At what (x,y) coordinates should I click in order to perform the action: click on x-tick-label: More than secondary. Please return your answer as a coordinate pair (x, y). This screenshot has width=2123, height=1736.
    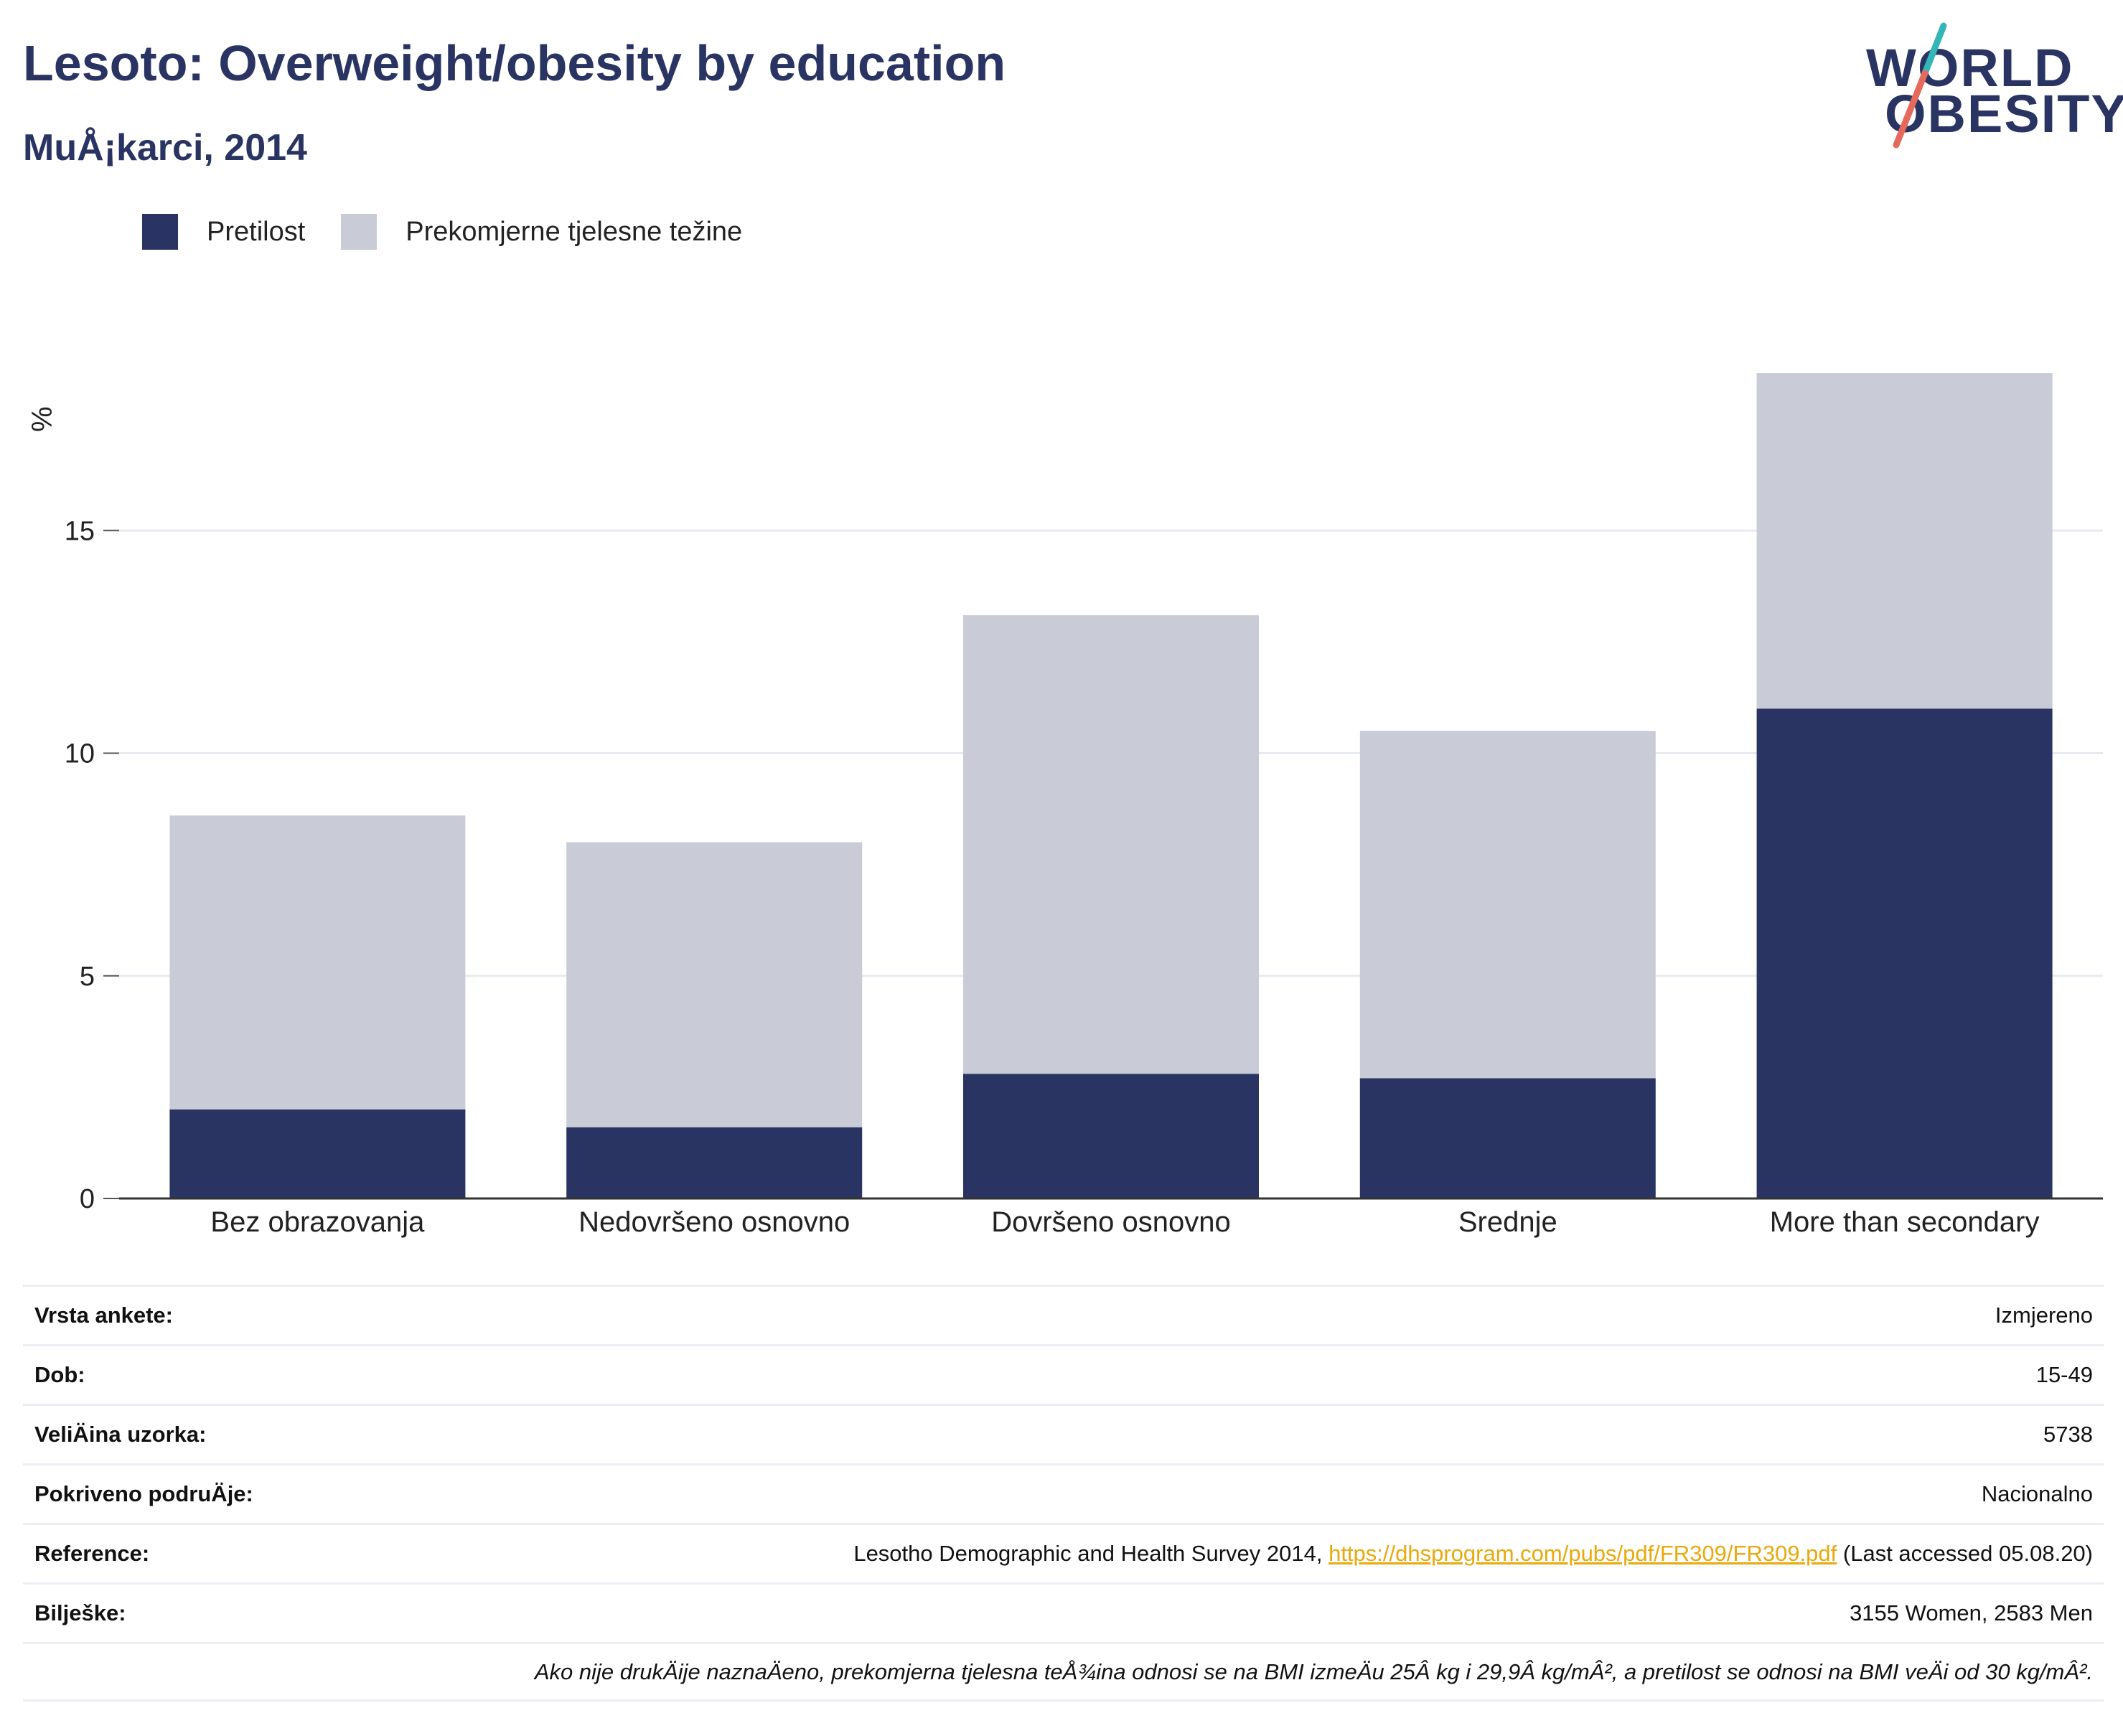
    Looking at the image, I should click on (1905, 1222).